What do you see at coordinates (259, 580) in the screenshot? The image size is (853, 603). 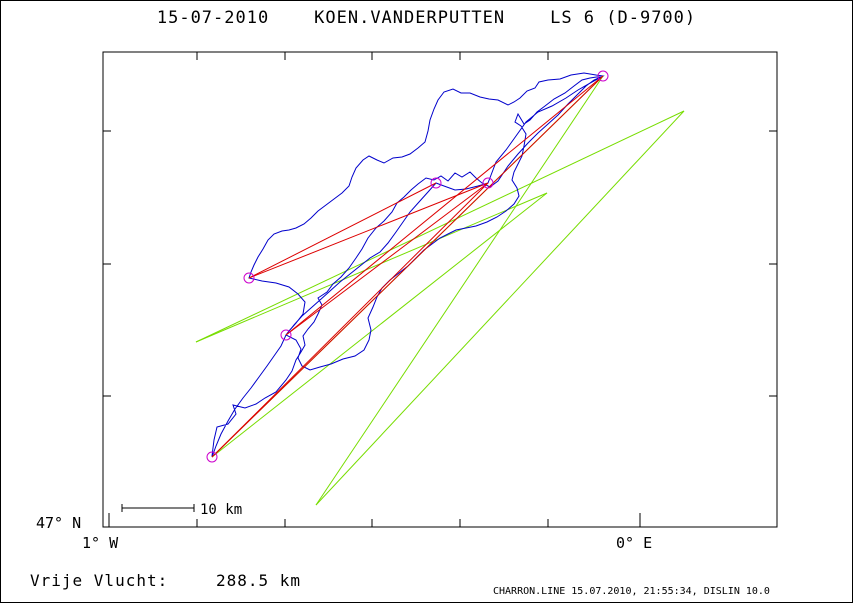 I see `distance-value: 288.5 km` at bounding box center [259, 580].